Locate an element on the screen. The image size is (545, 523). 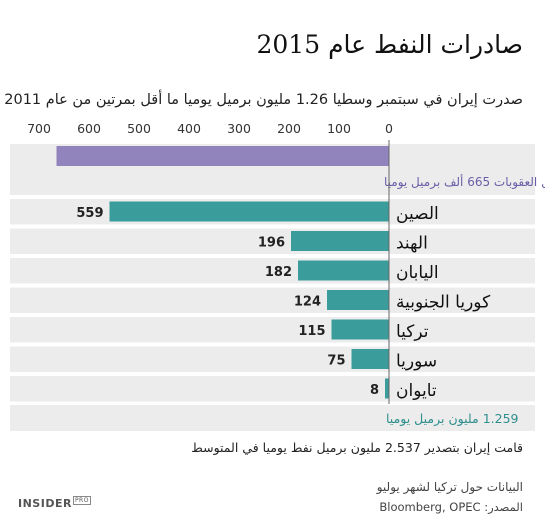
tick-label: 300 is located at coordinates (239, 128).